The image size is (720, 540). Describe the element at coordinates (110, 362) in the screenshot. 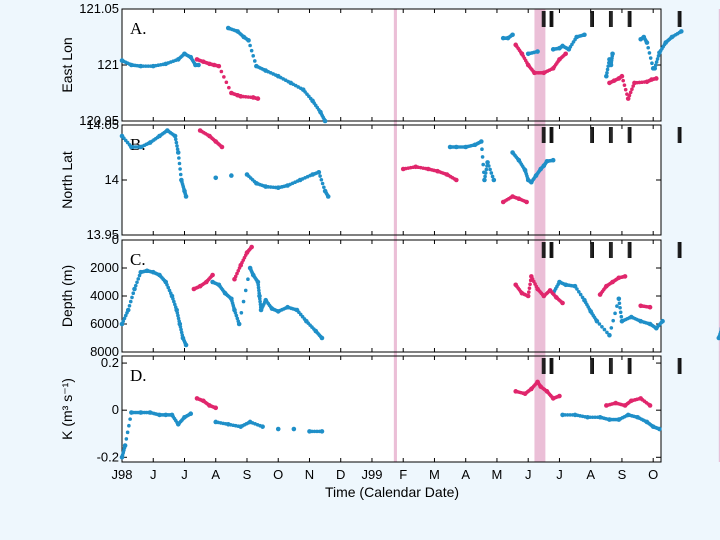

I see `y-tick-label: 0.2` at that location.